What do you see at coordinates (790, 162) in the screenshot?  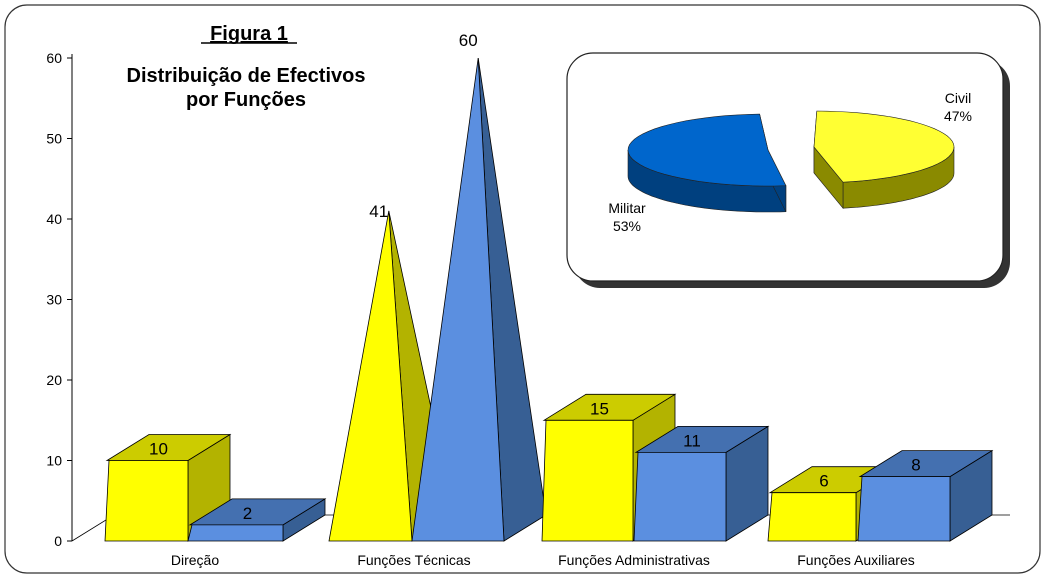 I see `pie-chart: Civil 47% Militar 53%` at bounding box center [790, 162].